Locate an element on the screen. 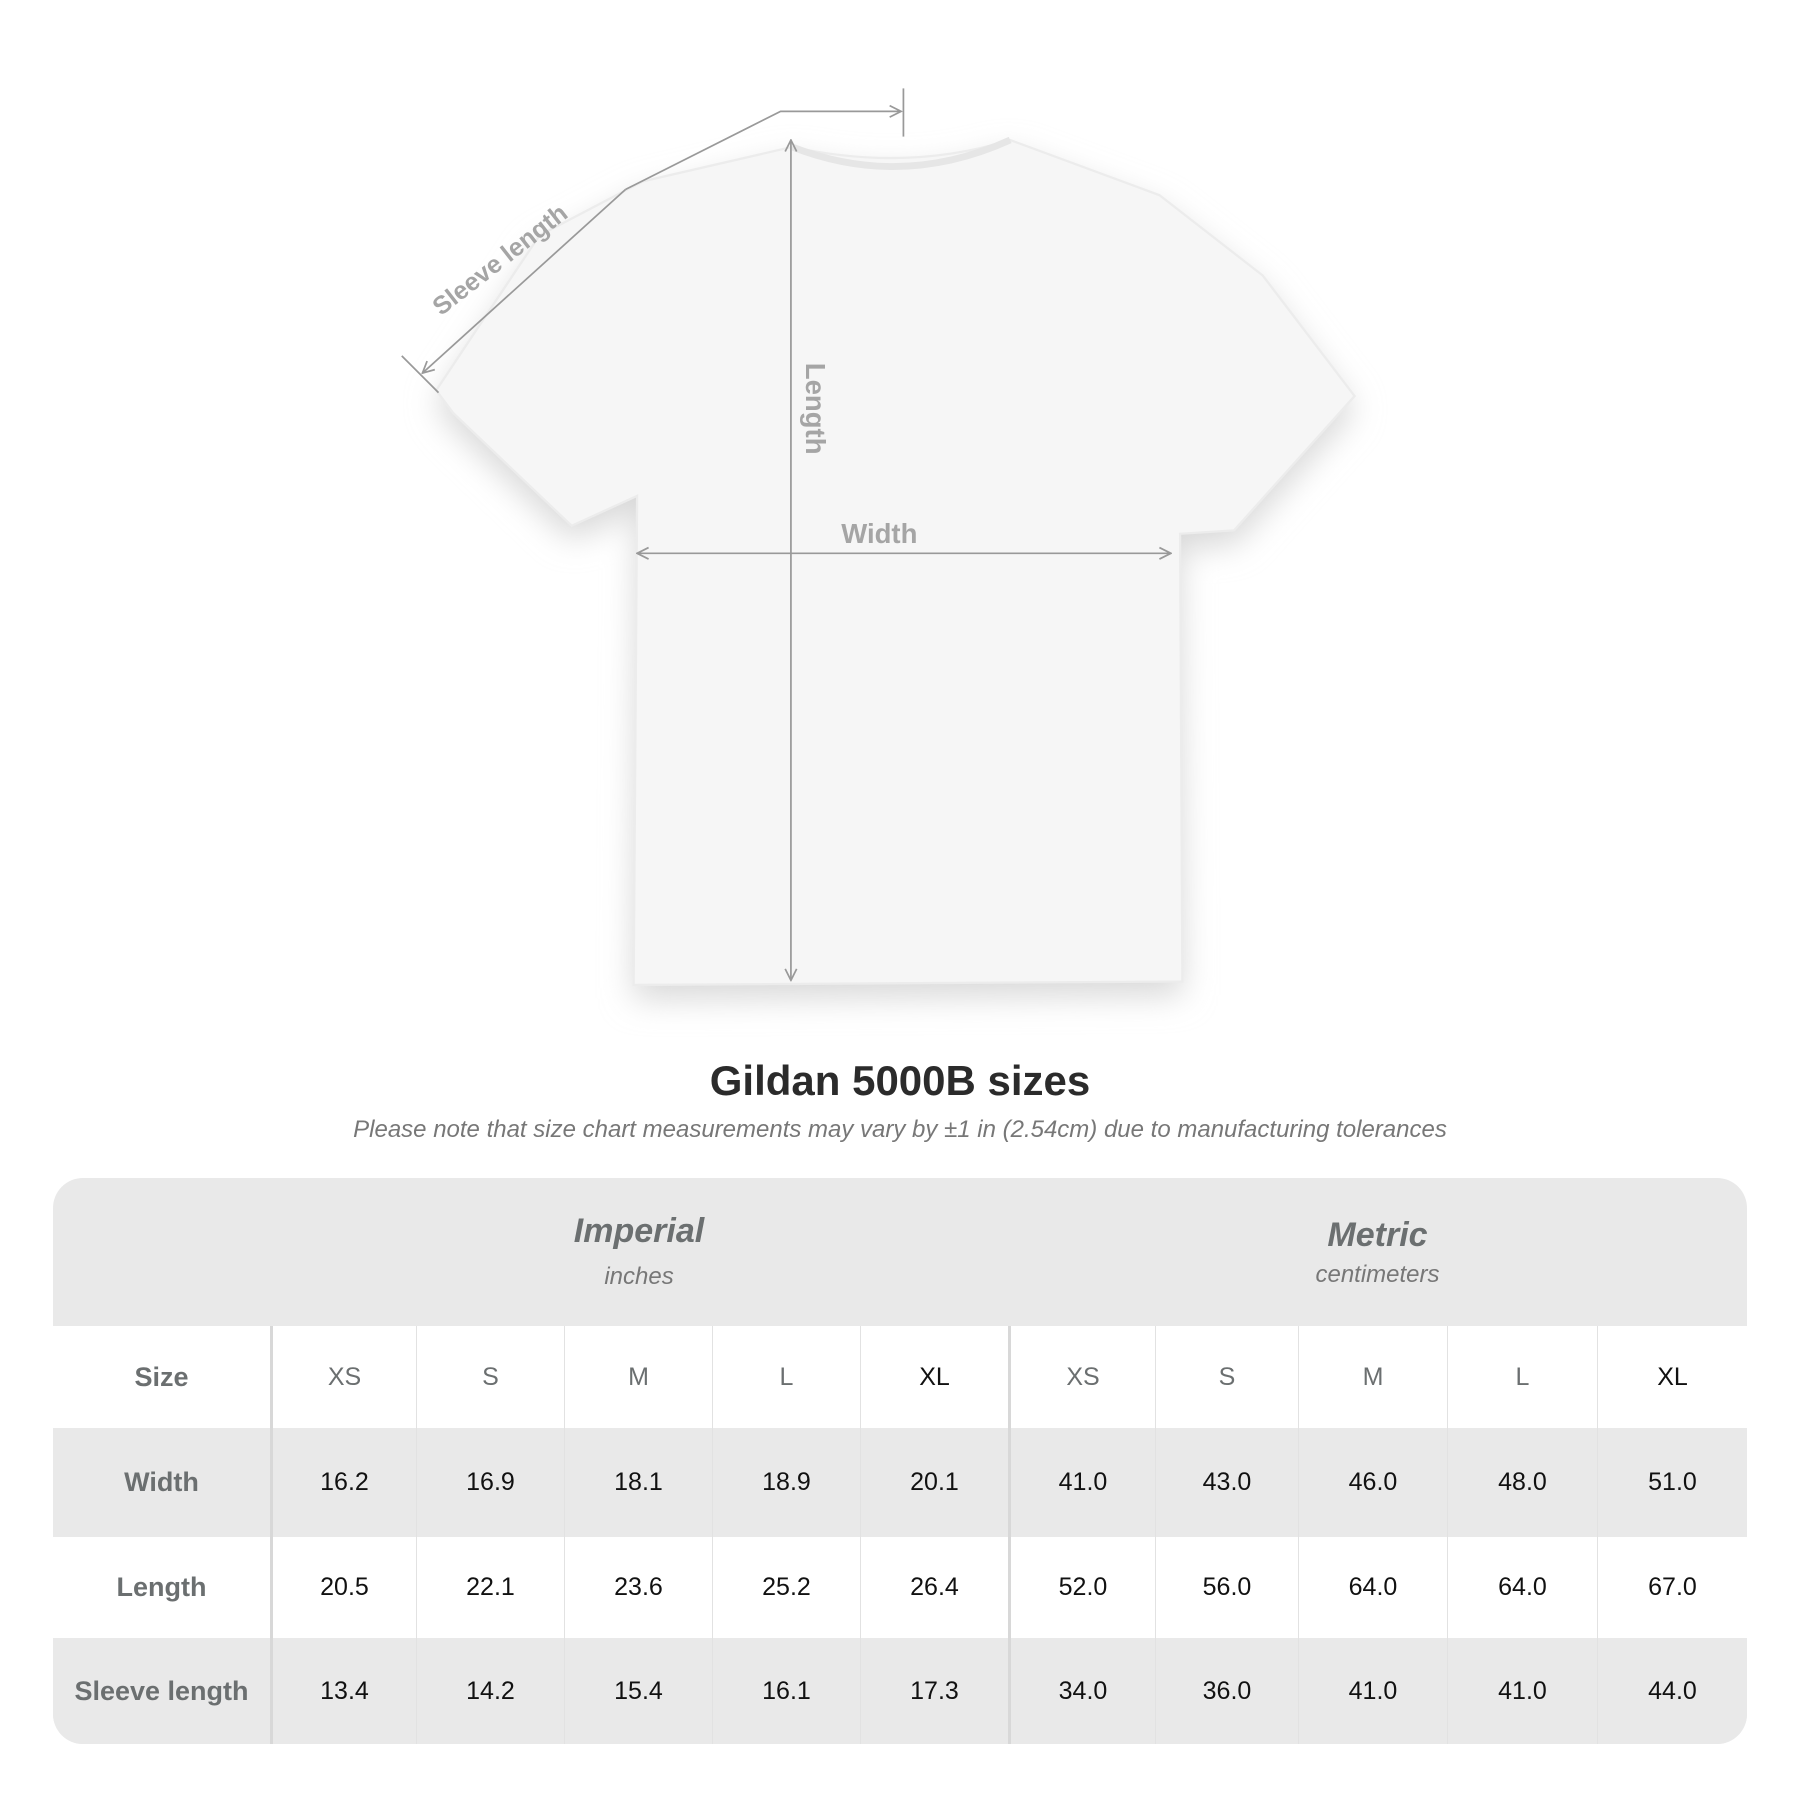 Image resolution: width=1800 pixels, height=1800 pixels. value-cell: 25.2 is located at coordinates (786, 1587).